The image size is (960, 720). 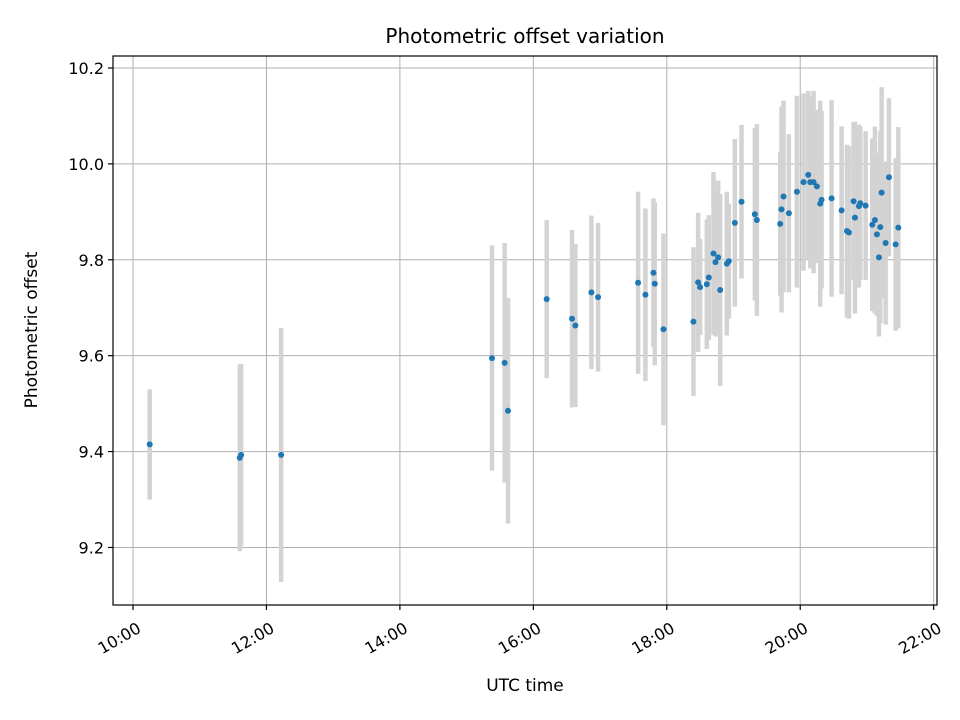 What do you see at coordinates (786, 638) in the screenshot?
I see `x-tick-label: 20:00` at bounding box center [786, 638].